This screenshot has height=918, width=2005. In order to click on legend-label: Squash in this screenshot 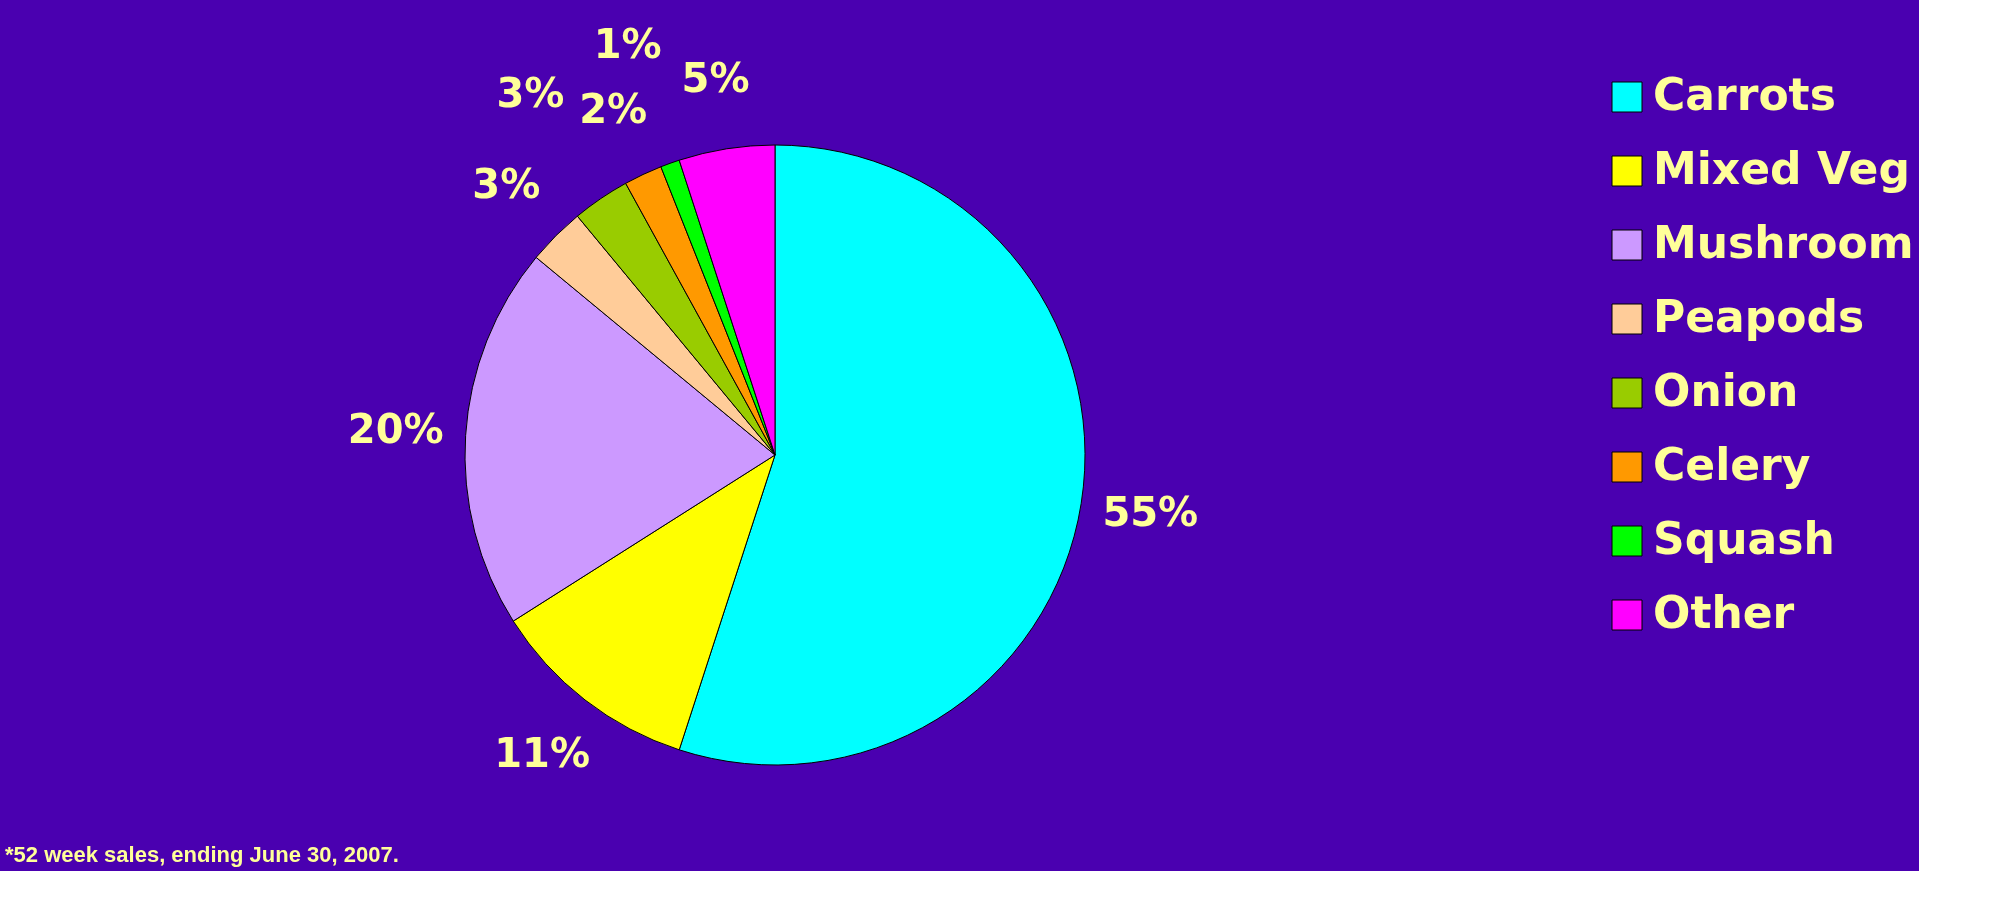, I will do `click(1744, 538)`.